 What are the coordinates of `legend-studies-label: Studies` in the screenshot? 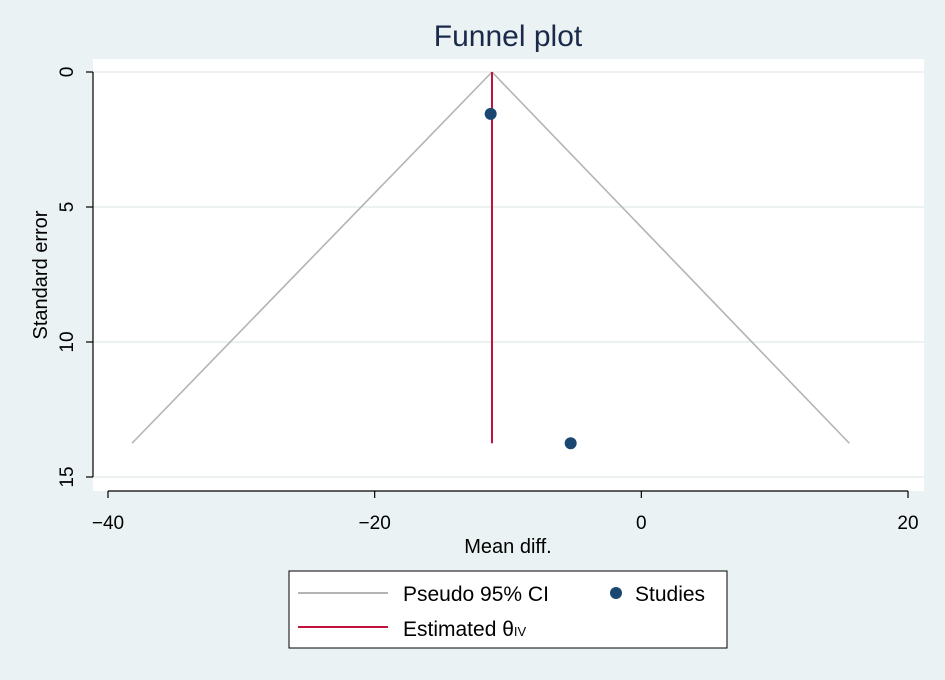 It's located at (670, 594).